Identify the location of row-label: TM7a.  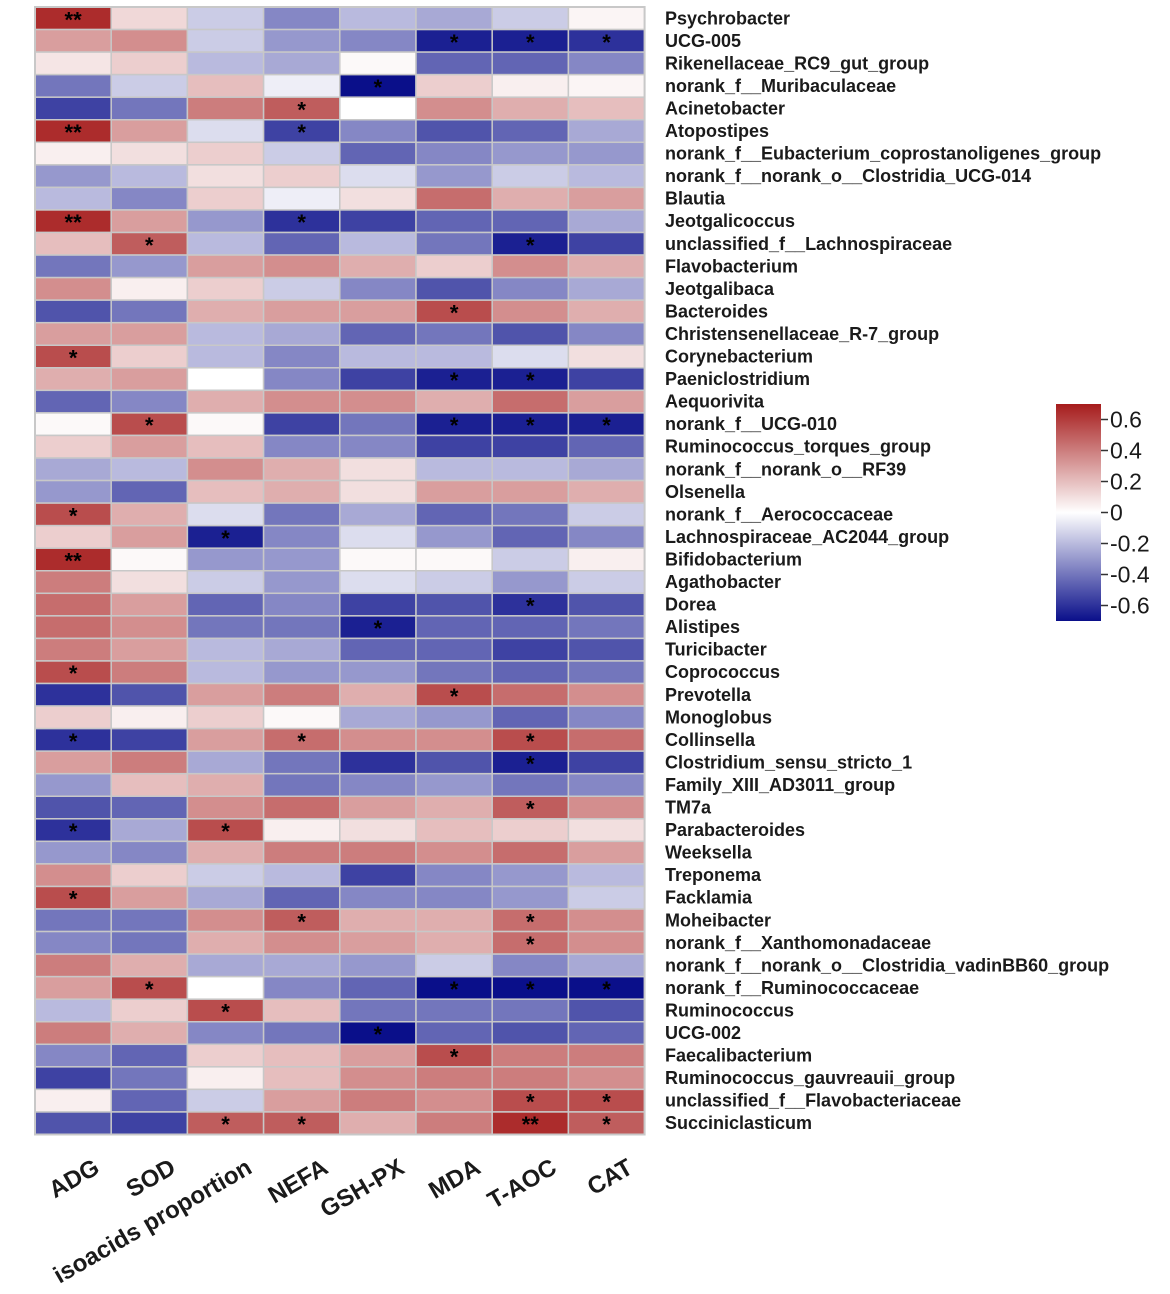
(688, 808).